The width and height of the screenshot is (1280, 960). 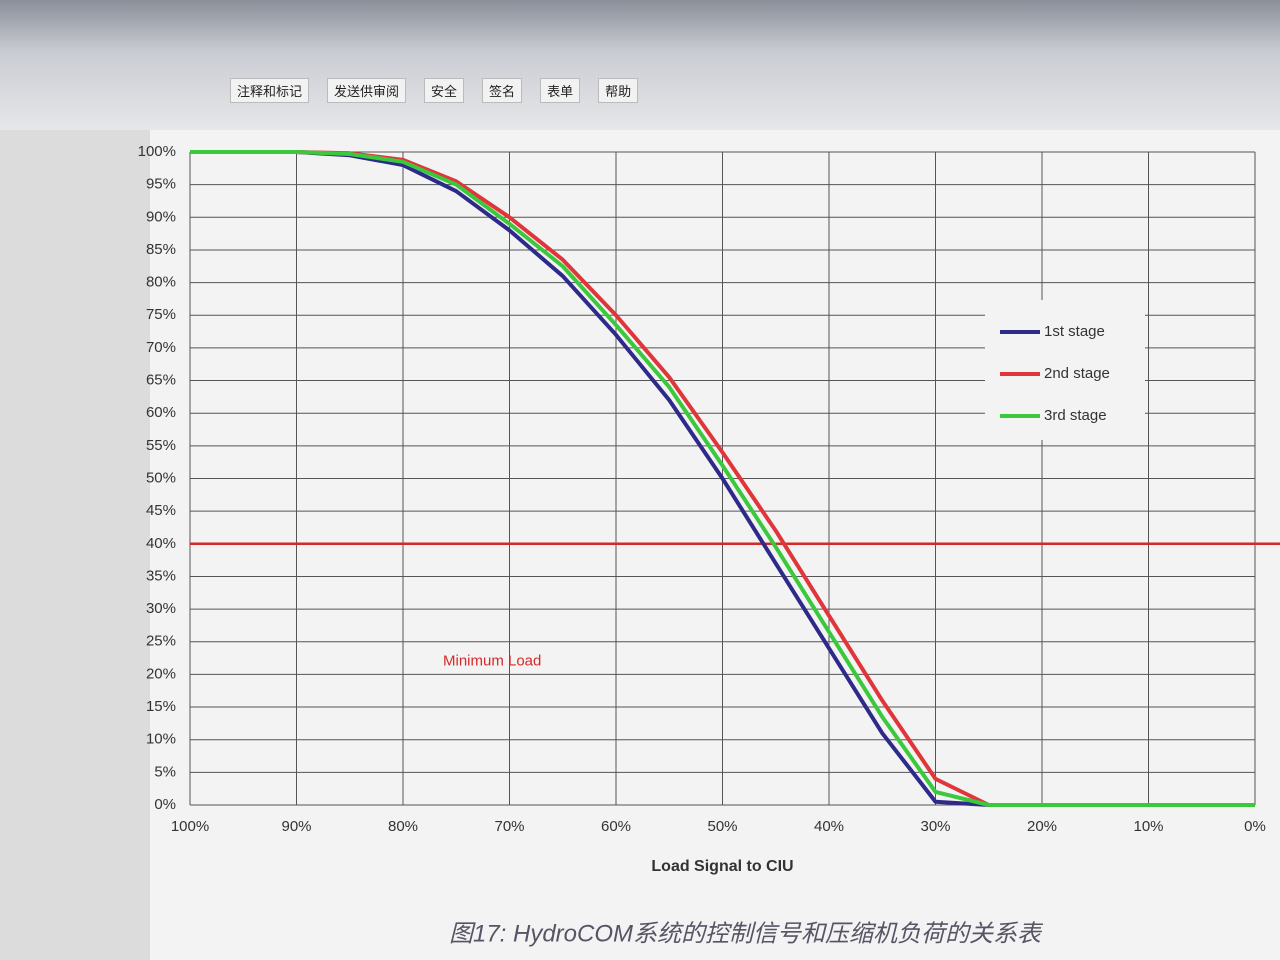 What do you see at coordinates (161, 641) in the screenshot?
I see `y-tick-label: 25%` at bounding box center [161, 641].